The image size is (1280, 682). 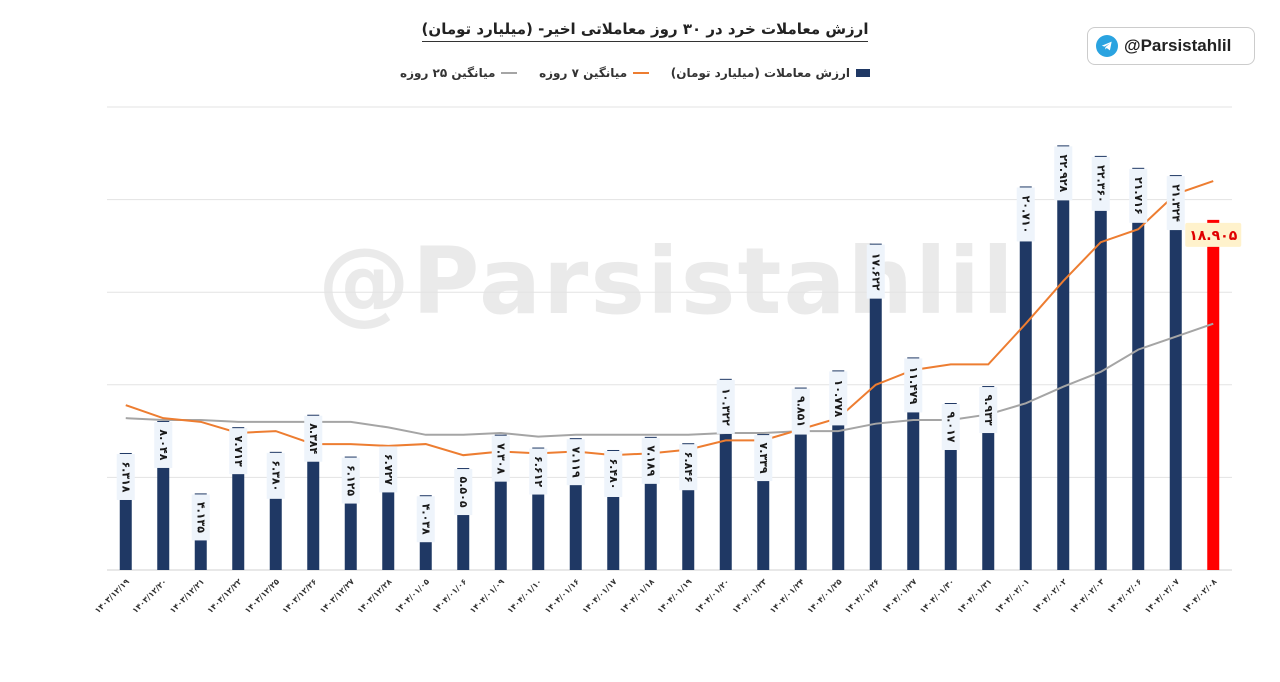 I want to click on data-label-group: ۱۰.۳۲۲, so click(x=725, y=406).